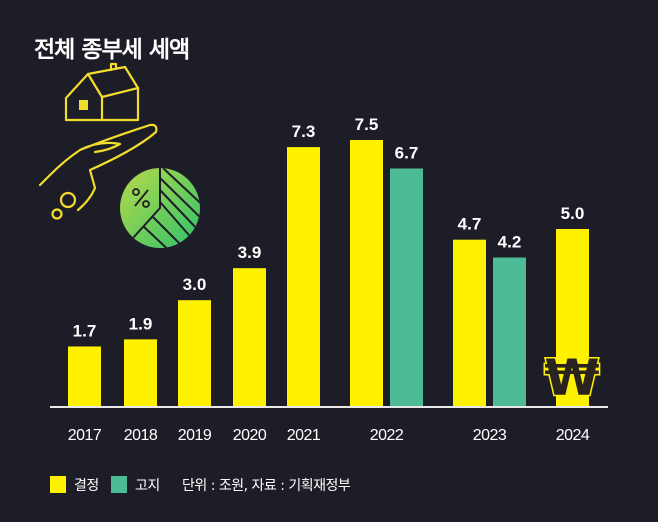 Image resolution: width=658 pixels, height=522 pixels. I want to click on x-tick-label: 2024, so click(573, 435).